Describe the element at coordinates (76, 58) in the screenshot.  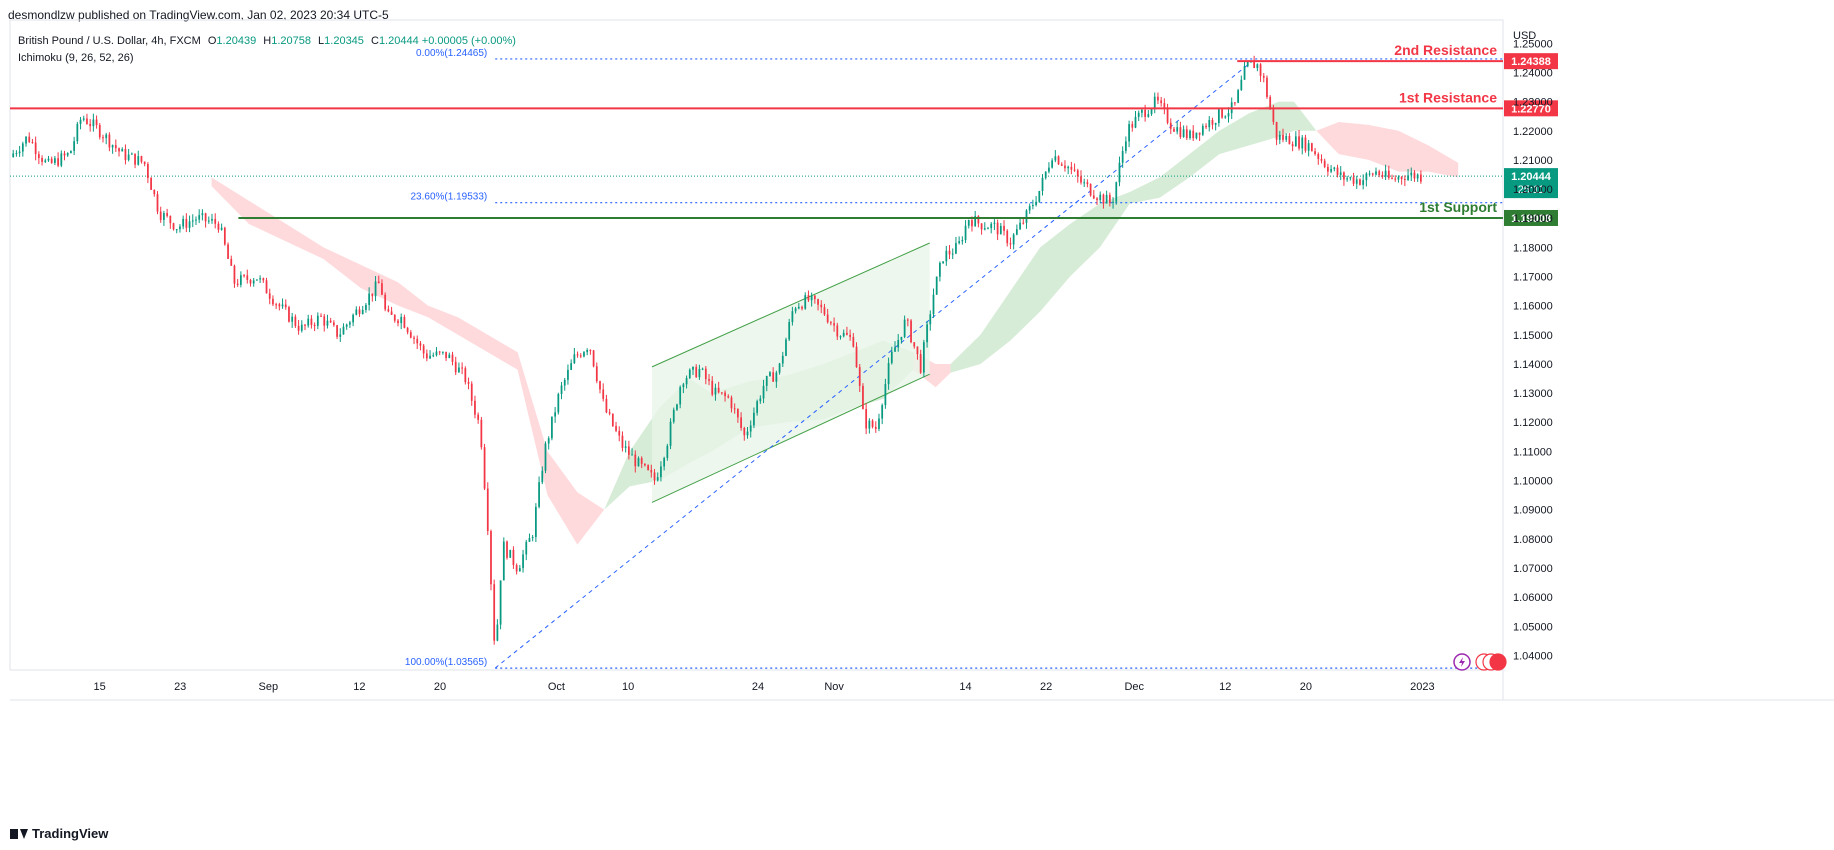
I see `indicator-legend: Ichimoku (9, 26, 52, 26)` at that location.